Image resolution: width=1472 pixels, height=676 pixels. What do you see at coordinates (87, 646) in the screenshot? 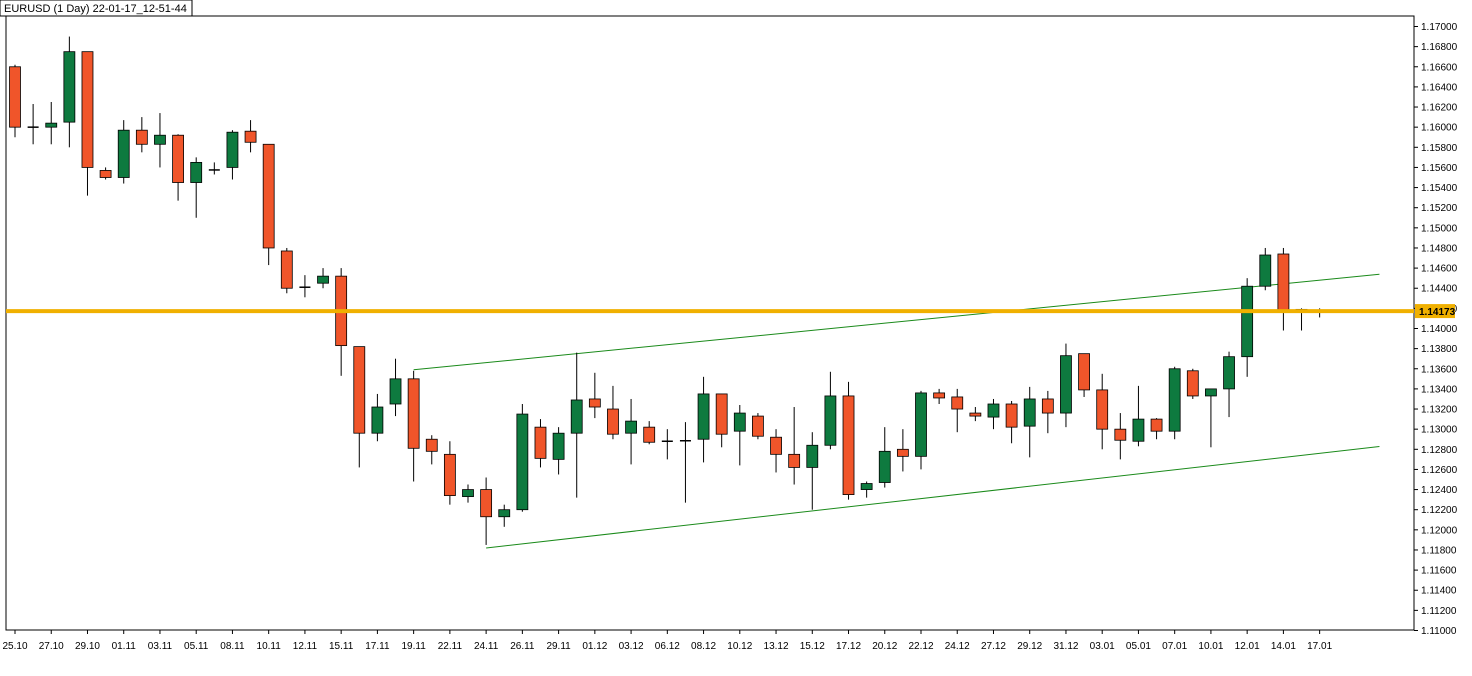
I see `x-tick-label: 29.10` at bounding box center [87, 646].